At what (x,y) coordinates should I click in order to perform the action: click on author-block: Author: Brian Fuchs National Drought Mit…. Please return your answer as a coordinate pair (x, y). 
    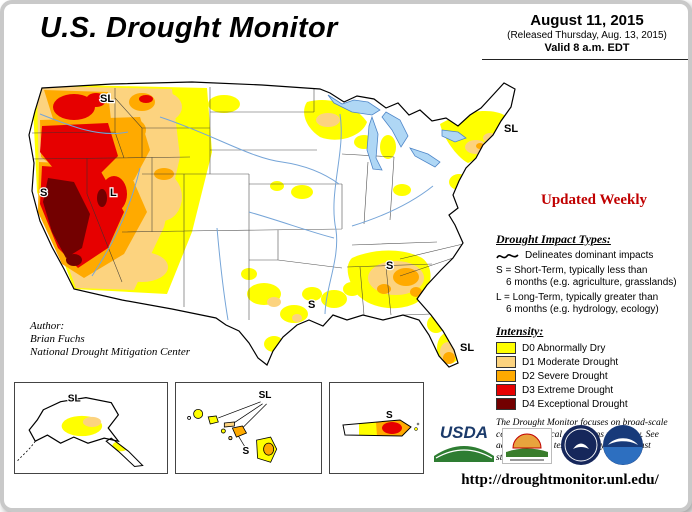
    Looking at the image, I should click on (110, 339).